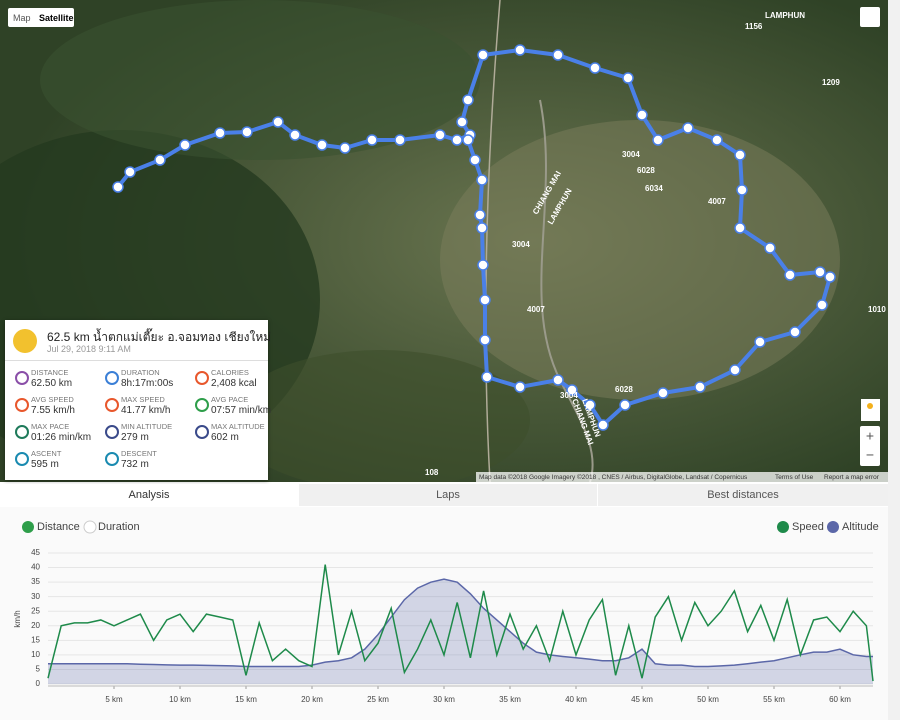 The width and height of the screenshot is (900, 720). Describe the element at coordinates (35, 581) in the screenshot. I see `y-tick-label: 35` at that location.